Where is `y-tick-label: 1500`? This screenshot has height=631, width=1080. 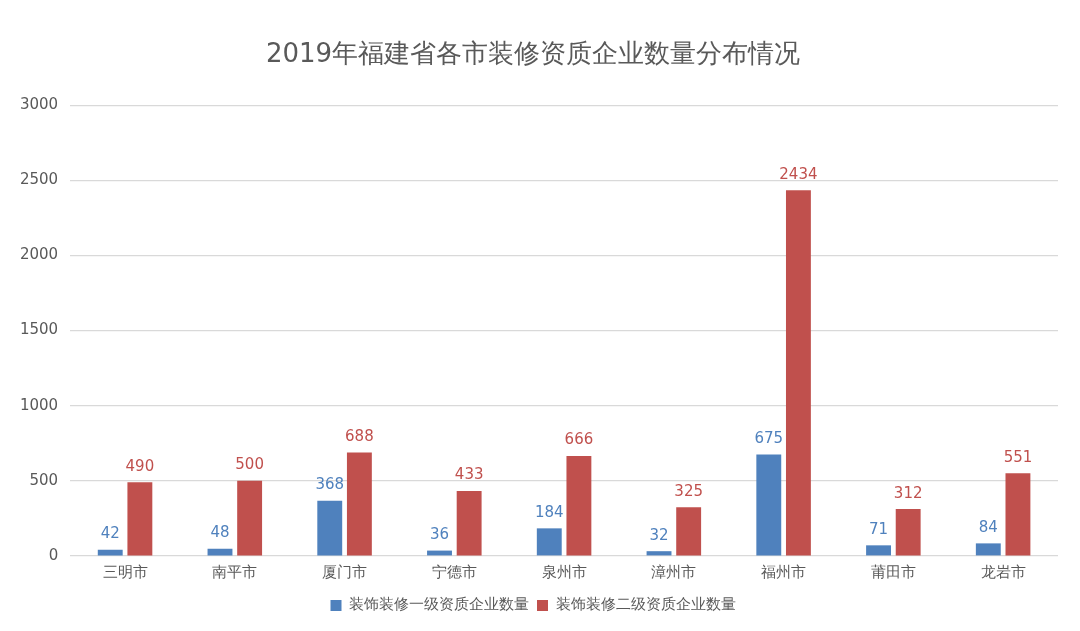
y-tick-label: 1500 is located at coordinates (39, 329).